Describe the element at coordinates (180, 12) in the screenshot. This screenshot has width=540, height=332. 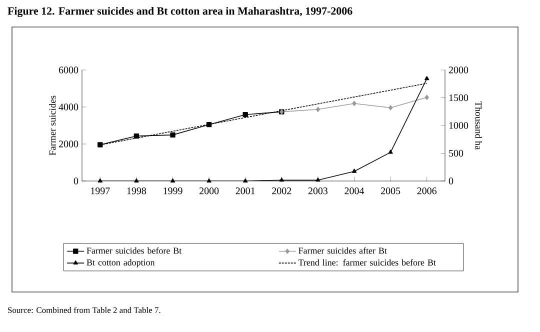
I see `chart-title: Figure 12. Farmer suicides and Bt cotton area in Maharashtra, 1997-2006` at that location.